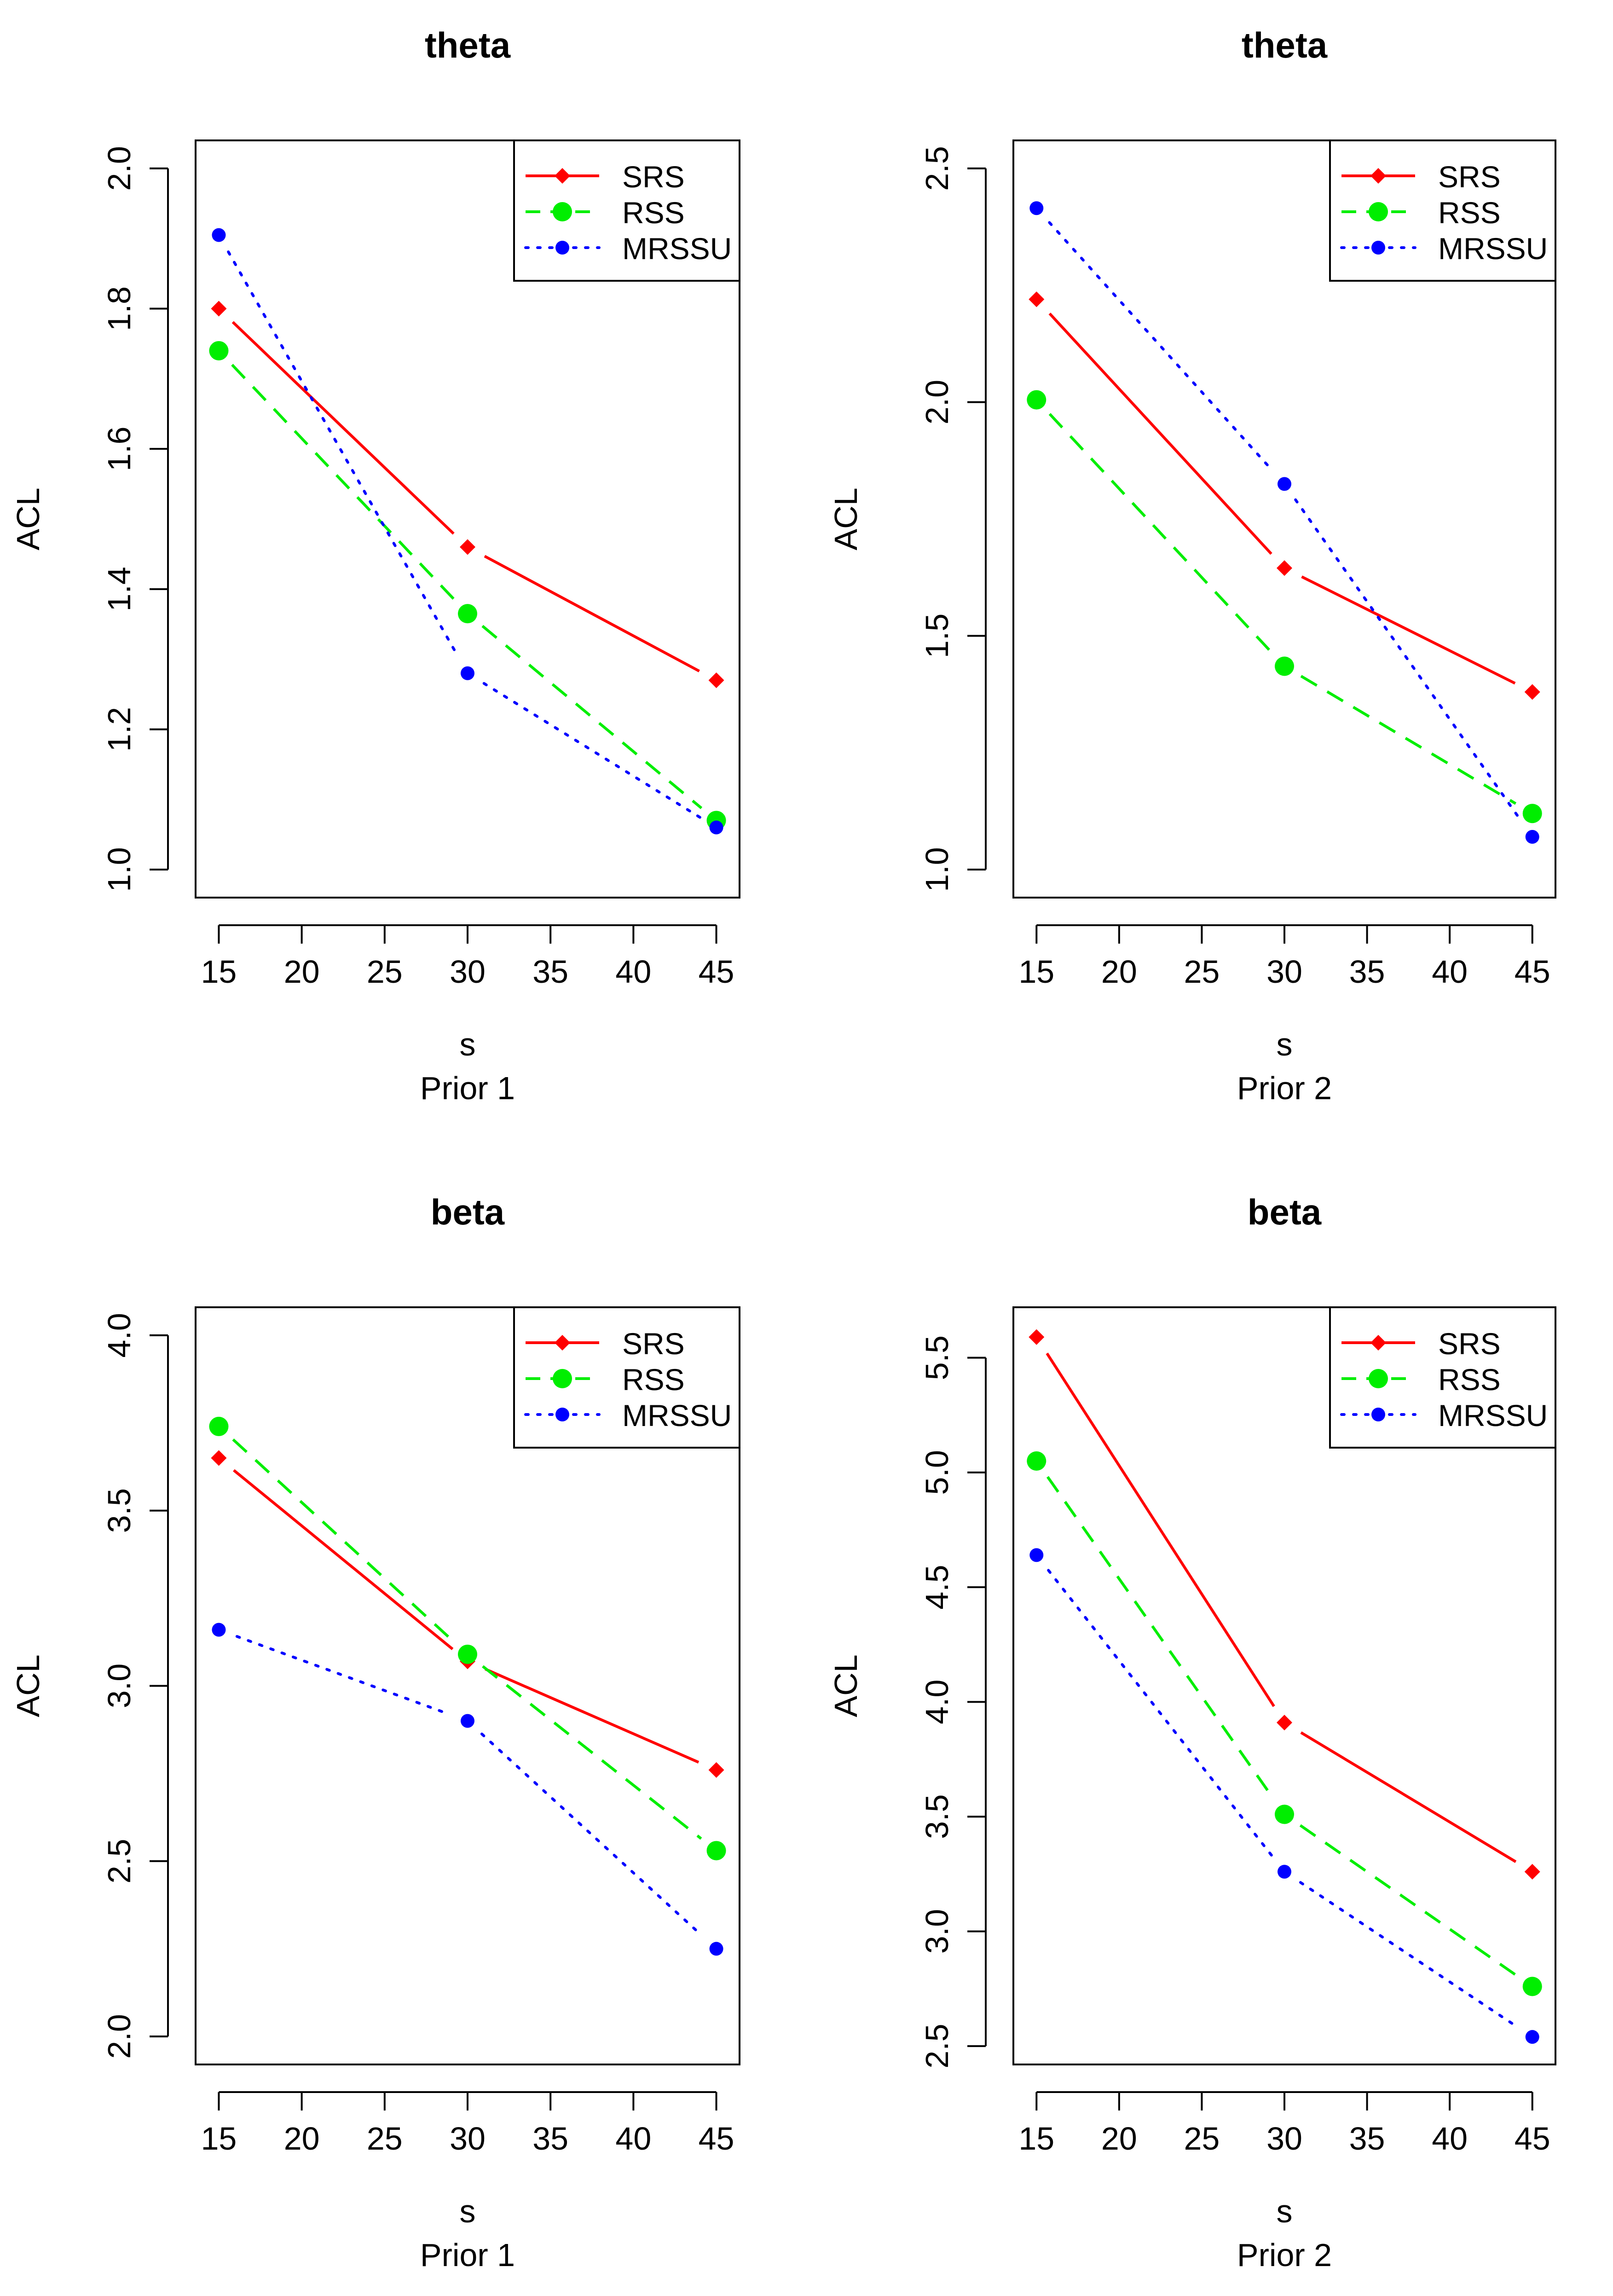 The image size is (1613, 2296). What do you see at coordinates (119, 308) in the screenshot?
I see `y-tick-label: 1.8` at bounding box center [119, 308].